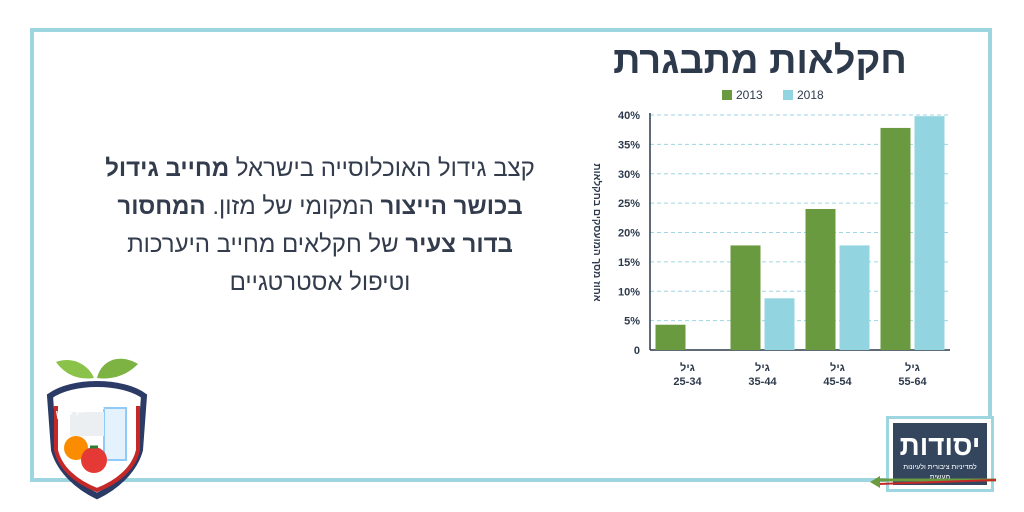  What do you see at coordinates (687, 382) in the screenshot?
I see `x-tick-label: 25-34` at bounding box center [687, 382].